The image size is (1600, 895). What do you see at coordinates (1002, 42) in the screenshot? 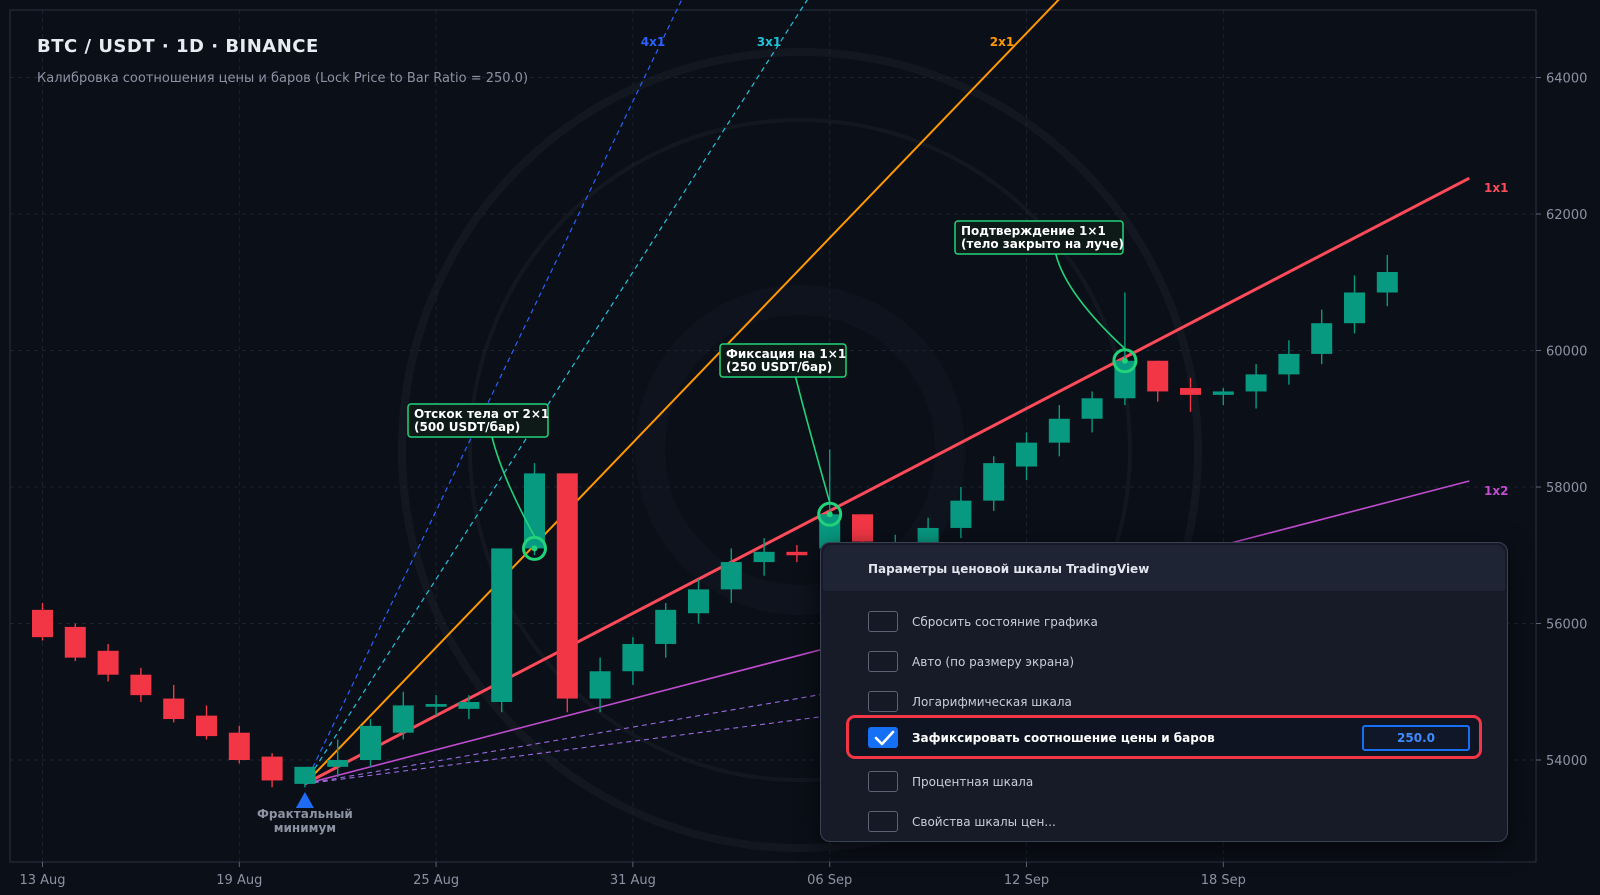
I see `gann-ray-label: 2x1` at bounding box center [1002, 42].